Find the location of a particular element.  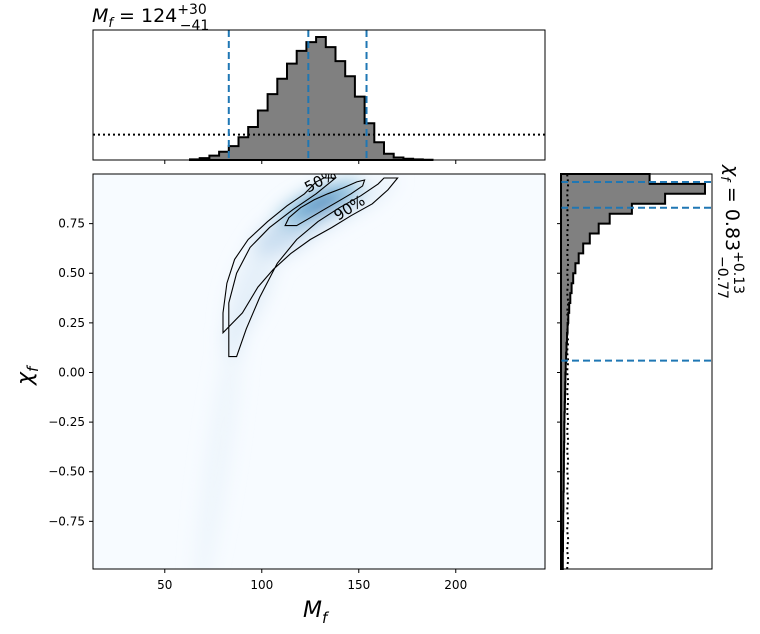

credible-contours is located at coordinates (310, 267).